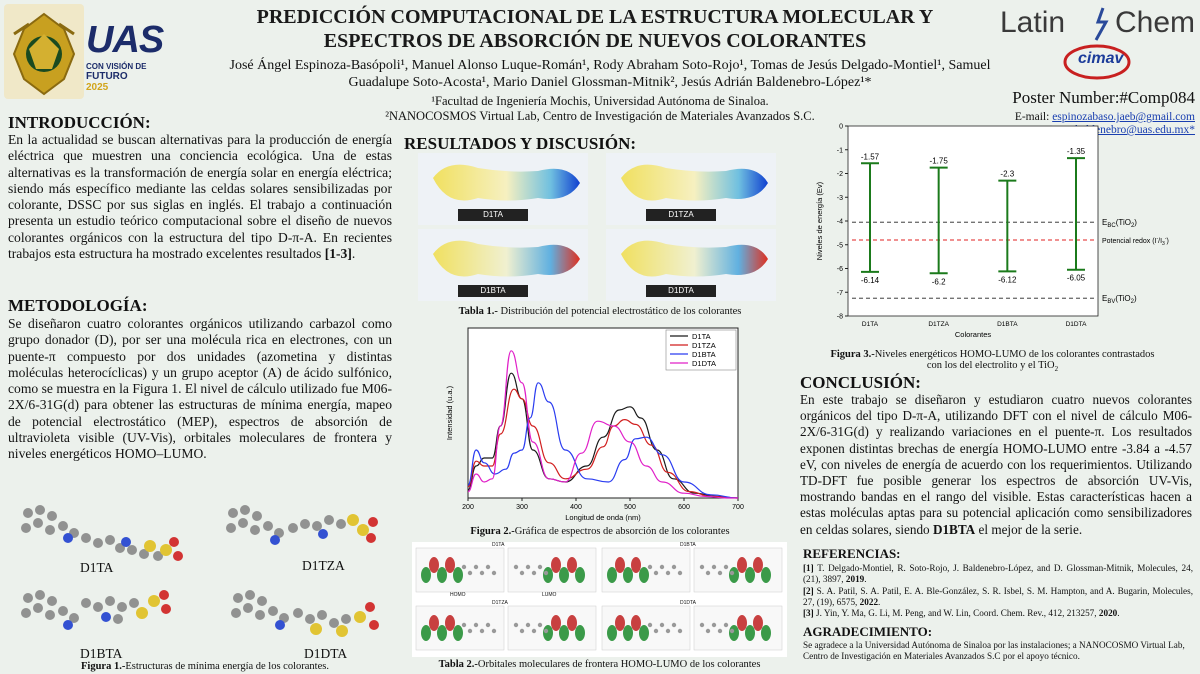  I want to click on uv-x-tick-label-1: 300, so click(522, 507).